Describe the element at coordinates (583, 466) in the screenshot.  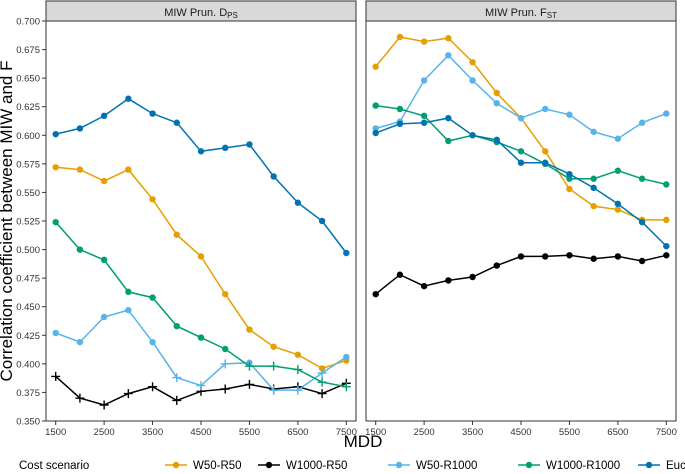
I see `legend-label-w1000-r1000: W1000-R1000` at that location.